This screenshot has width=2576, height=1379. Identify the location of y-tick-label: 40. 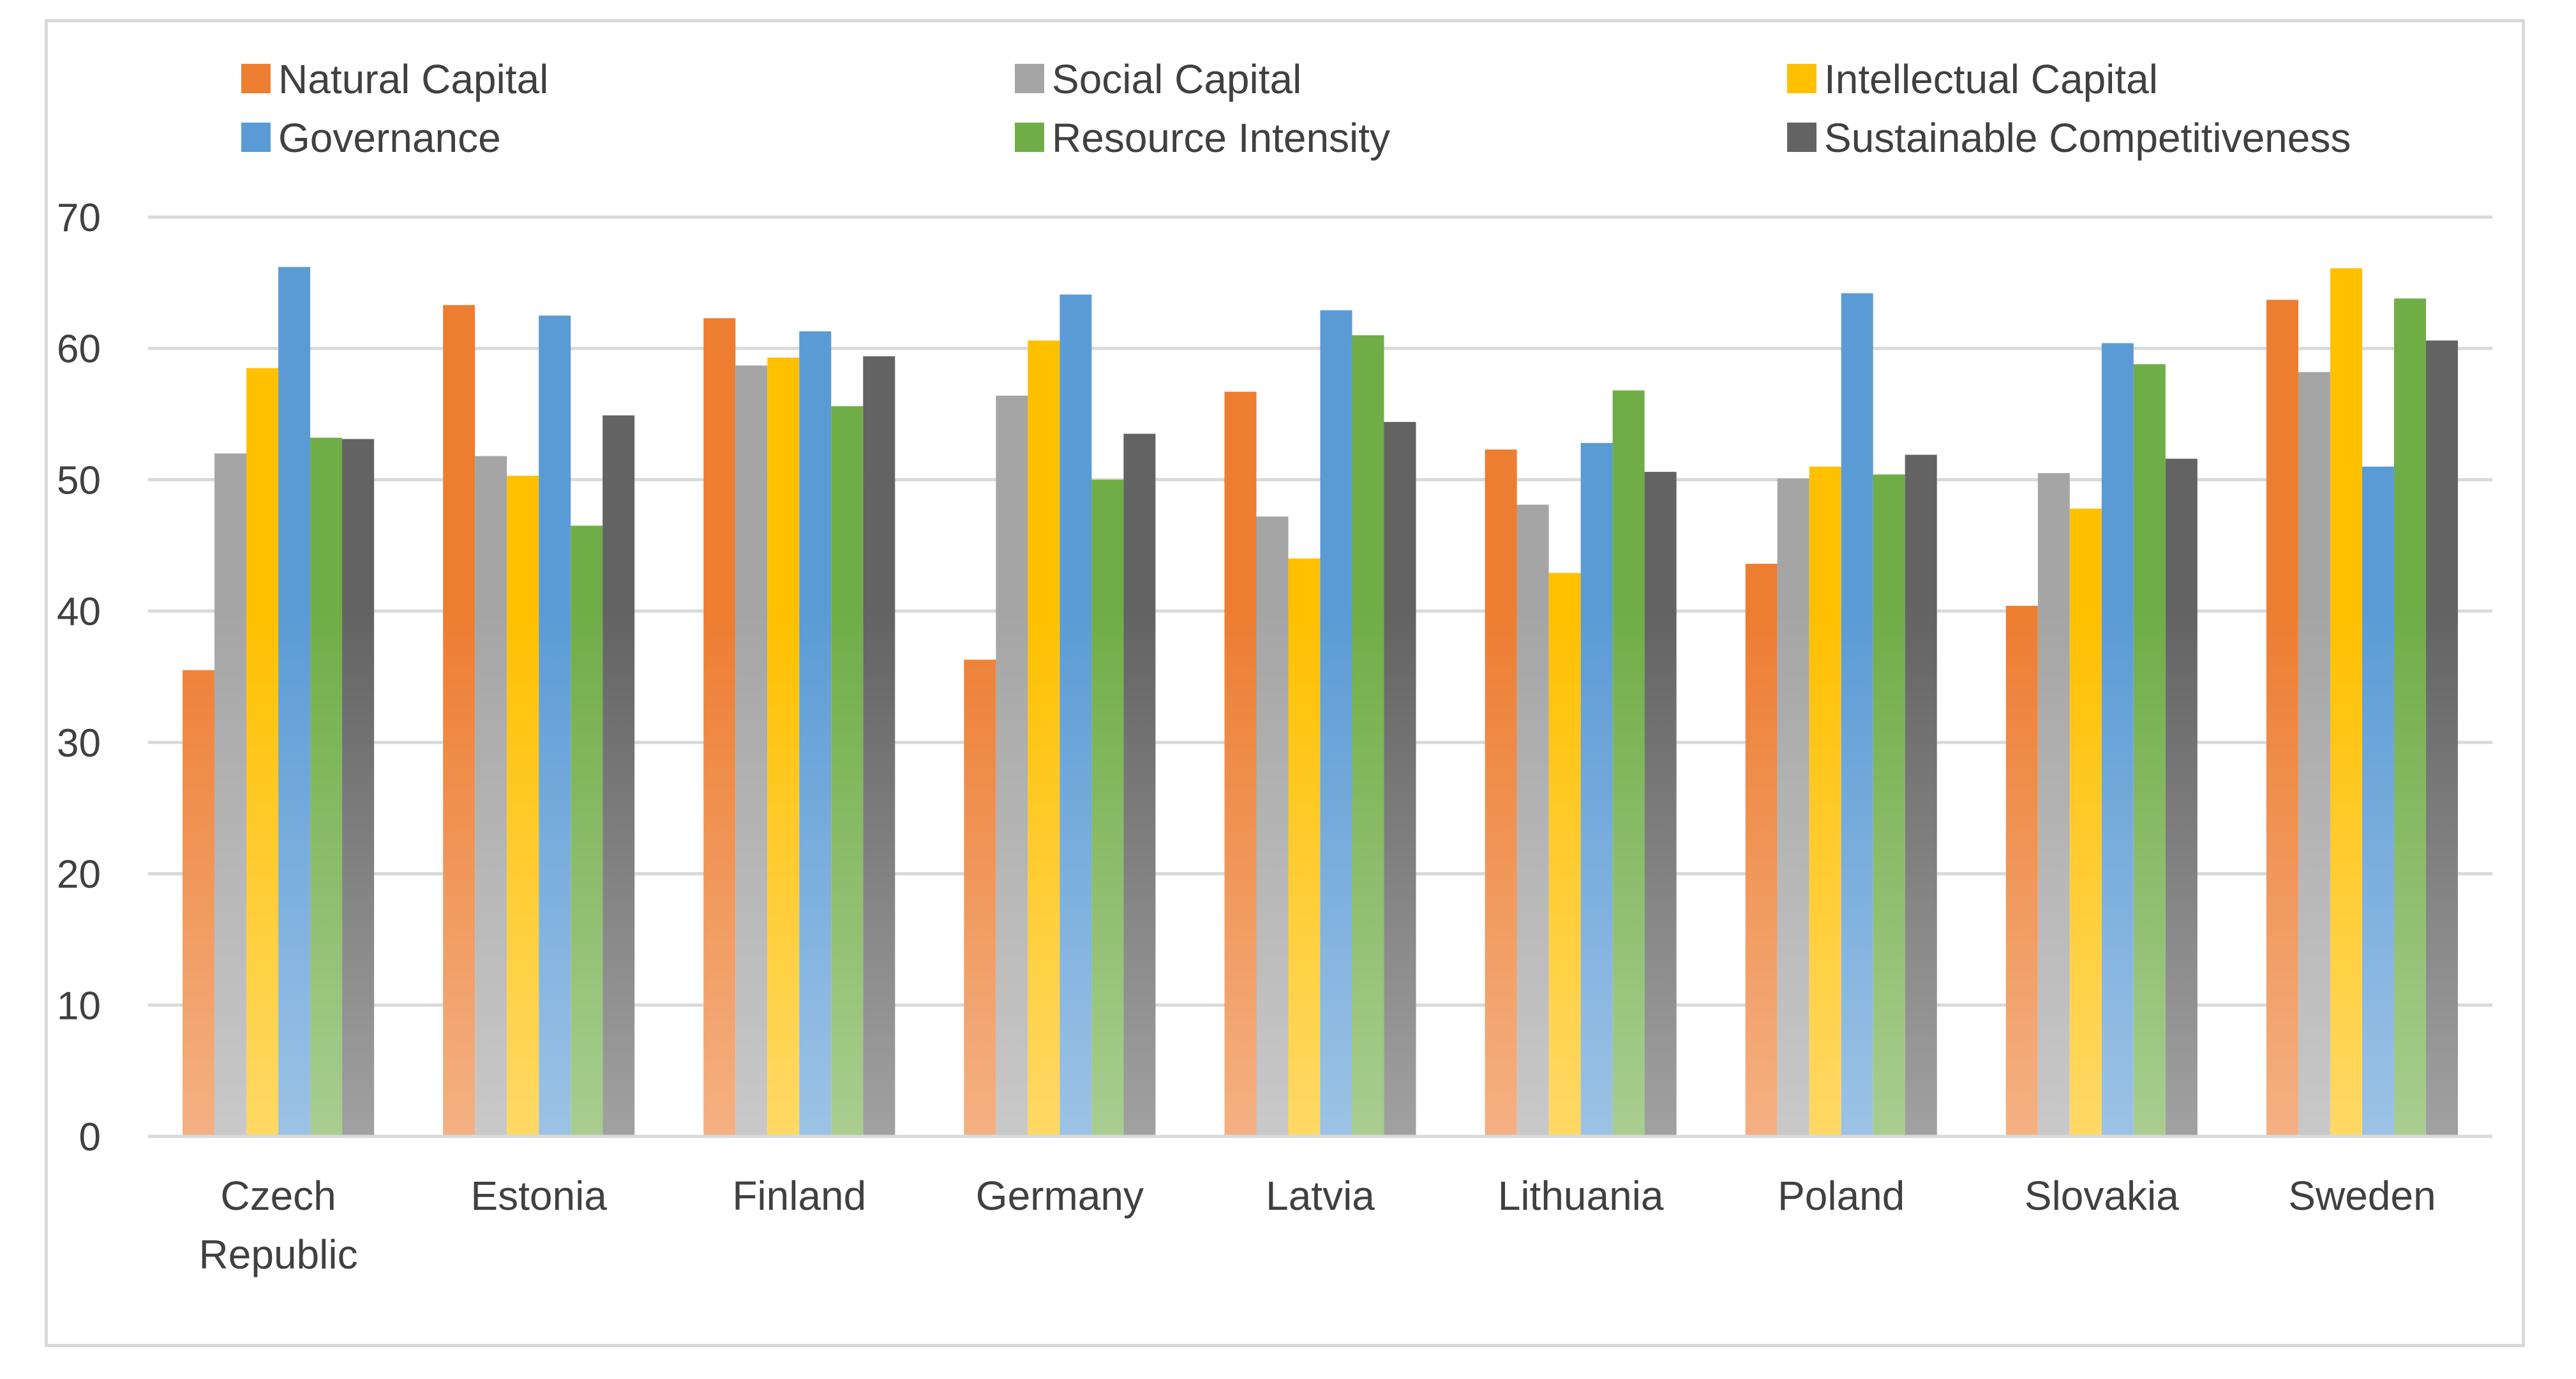
(79, 612).